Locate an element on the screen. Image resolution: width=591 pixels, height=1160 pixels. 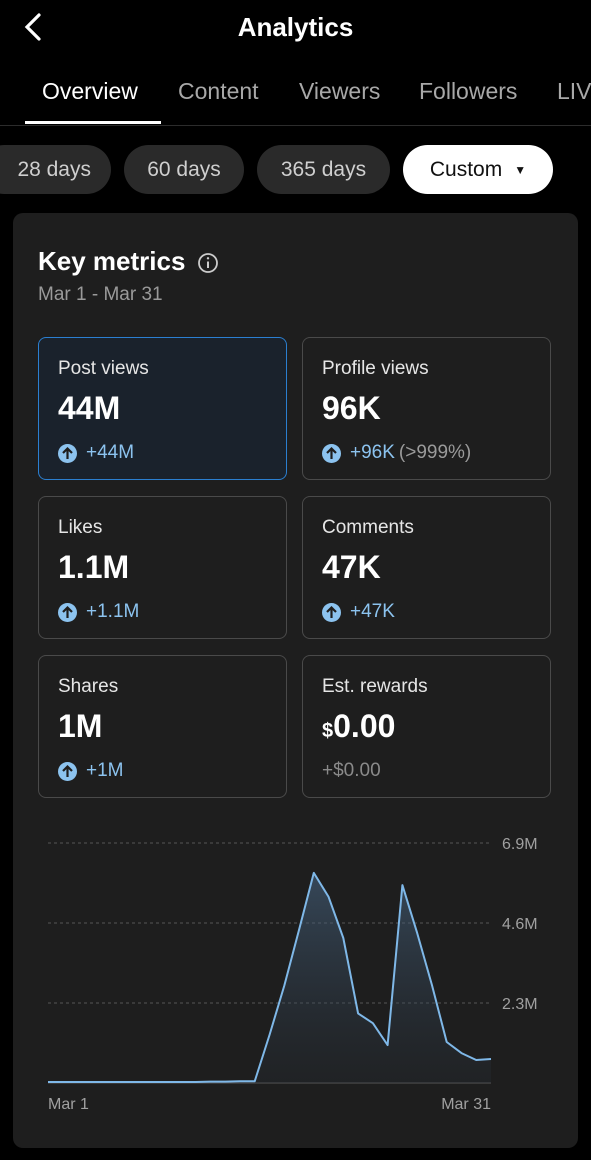
metric-number: 96K is located at coordinates (351, 408).